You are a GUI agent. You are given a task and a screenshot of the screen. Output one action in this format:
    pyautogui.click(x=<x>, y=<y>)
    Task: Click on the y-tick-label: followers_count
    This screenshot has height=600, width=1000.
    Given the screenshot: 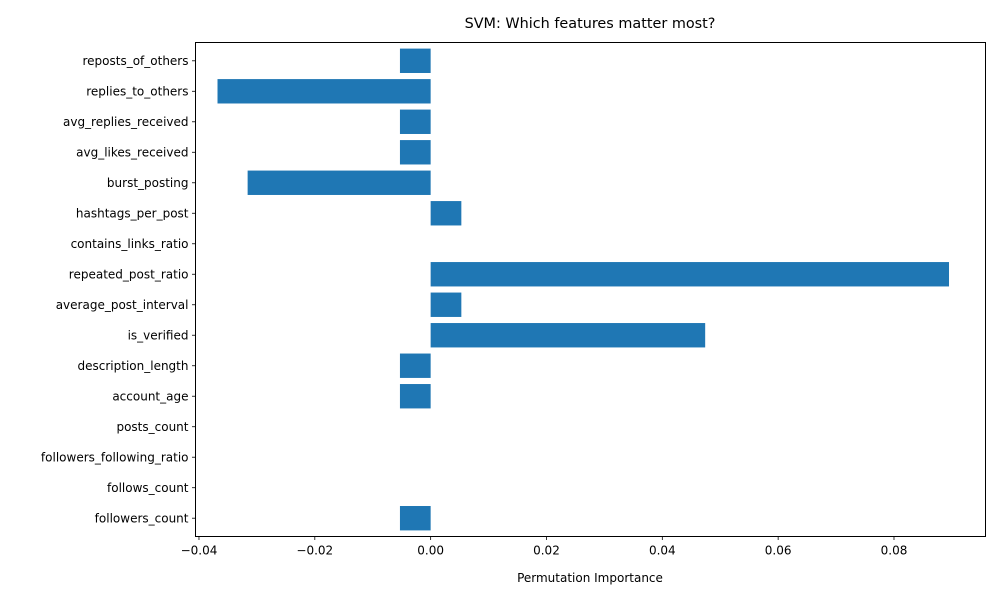 What is the action you would take?
    pyautogui.click(x=142, y=518)
    